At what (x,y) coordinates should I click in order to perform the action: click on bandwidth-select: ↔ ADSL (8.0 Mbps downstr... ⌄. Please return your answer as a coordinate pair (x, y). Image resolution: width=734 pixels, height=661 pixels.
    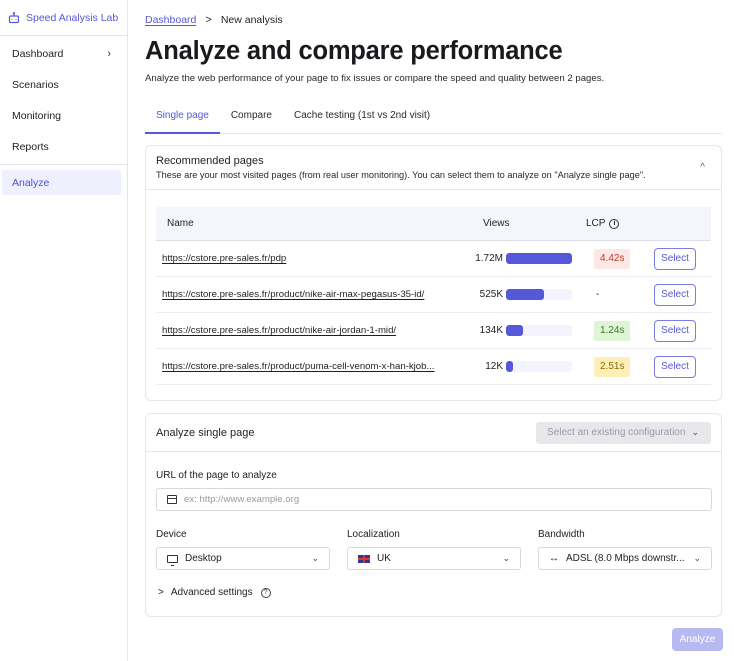
    Looking at the image, I should click on (625, 558).